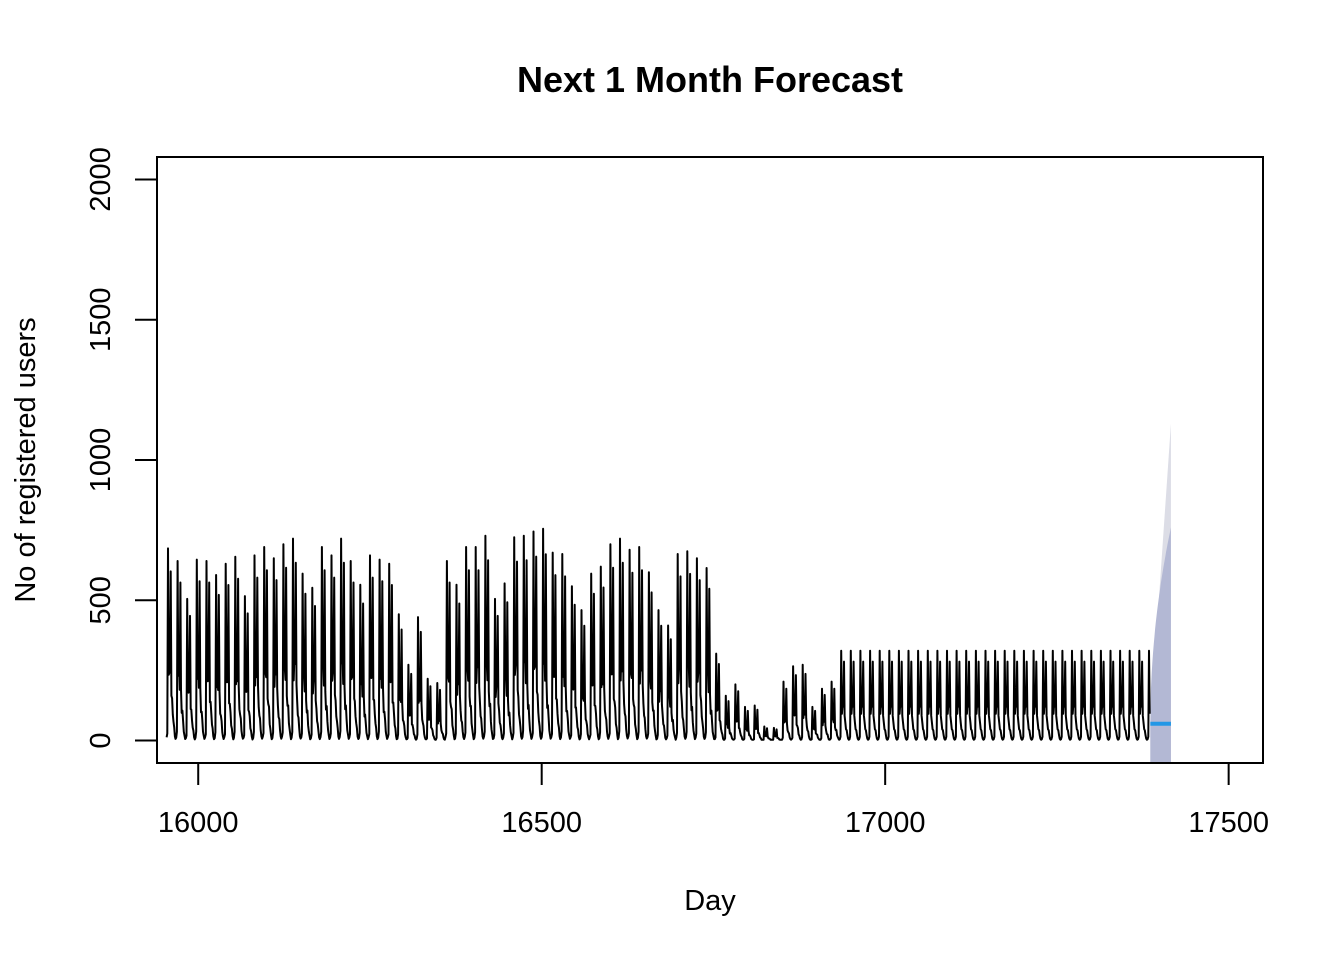  I want to click on x-tick-label: 16500, so click(541, 823).